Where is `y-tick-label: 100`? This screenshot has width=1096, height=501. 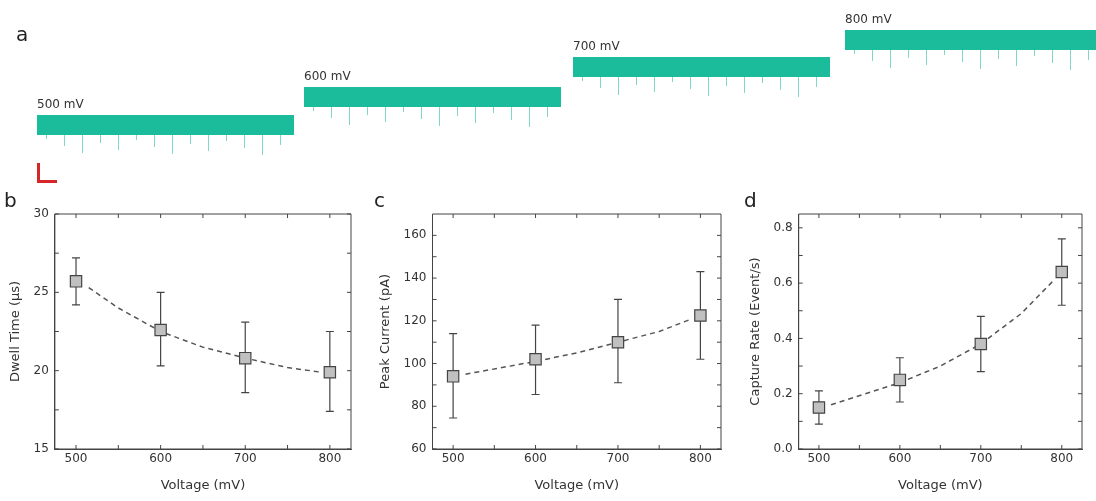 y-tick-label: 100 is located at coordinates (415, 362).